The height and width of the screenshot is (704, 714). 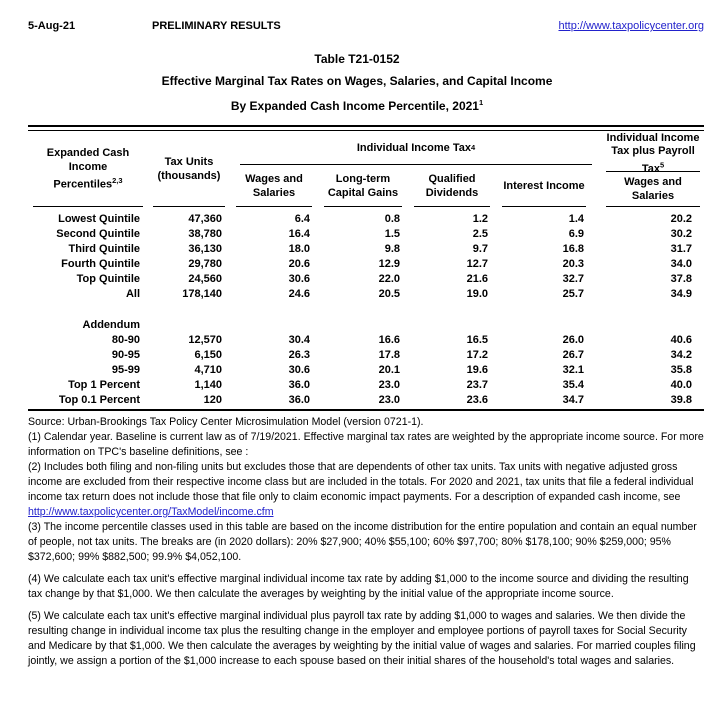 What do you see at coordinates (573, 263) in the screenshot?
I see `cell-interest: 20.3` at bounding box center [573, 263].